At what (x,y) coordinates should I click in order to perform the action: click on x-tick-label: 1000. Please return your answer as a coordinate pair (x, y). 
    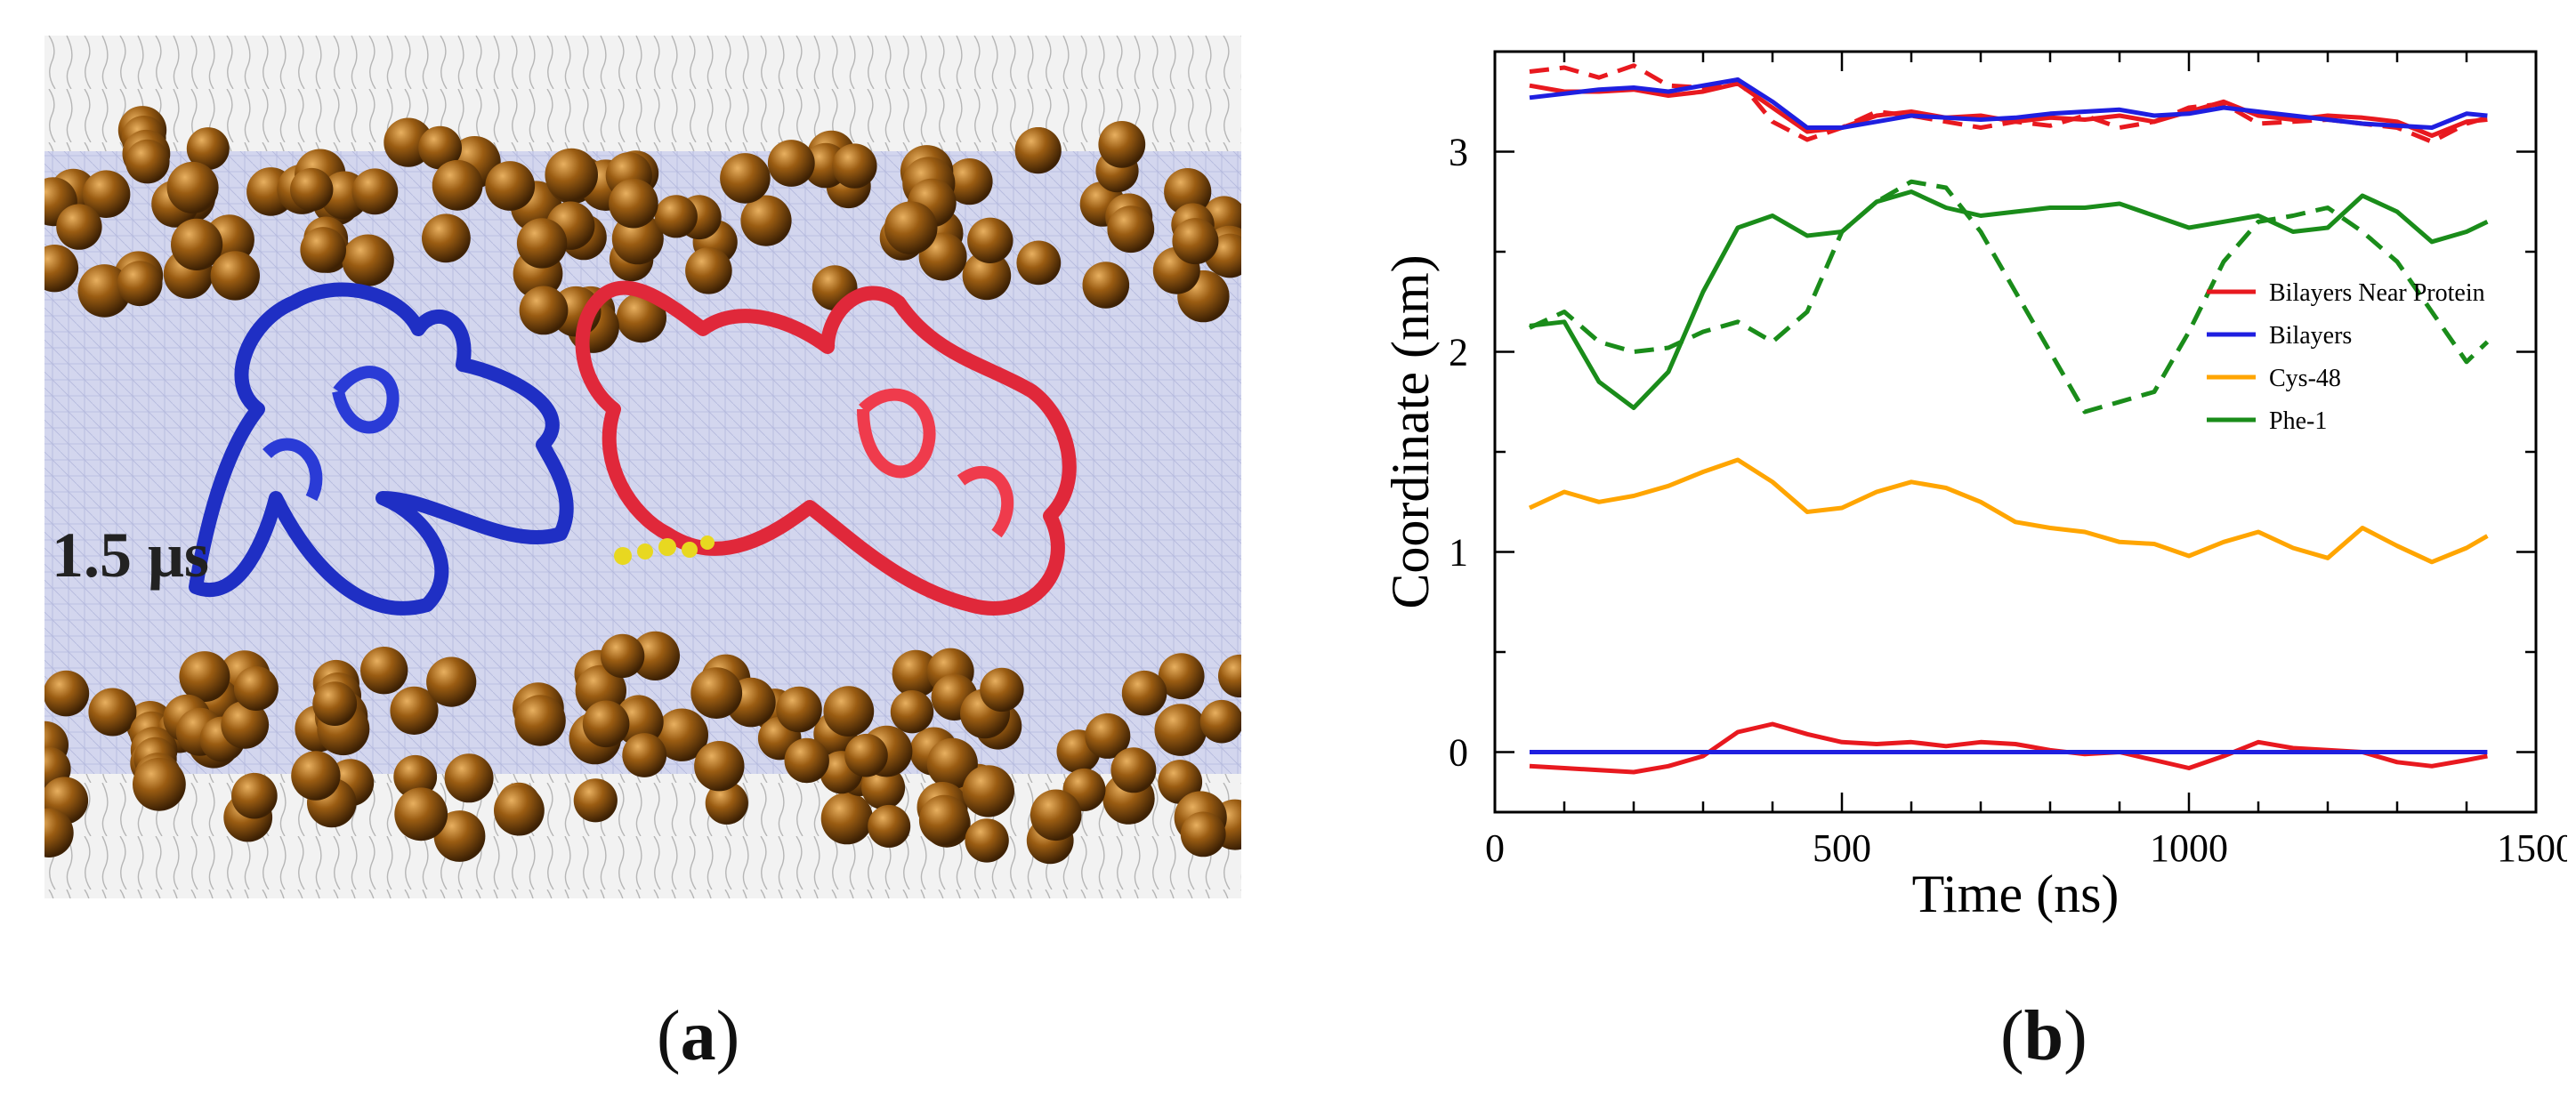
    Looking at the image, I should click on (2189, 848).